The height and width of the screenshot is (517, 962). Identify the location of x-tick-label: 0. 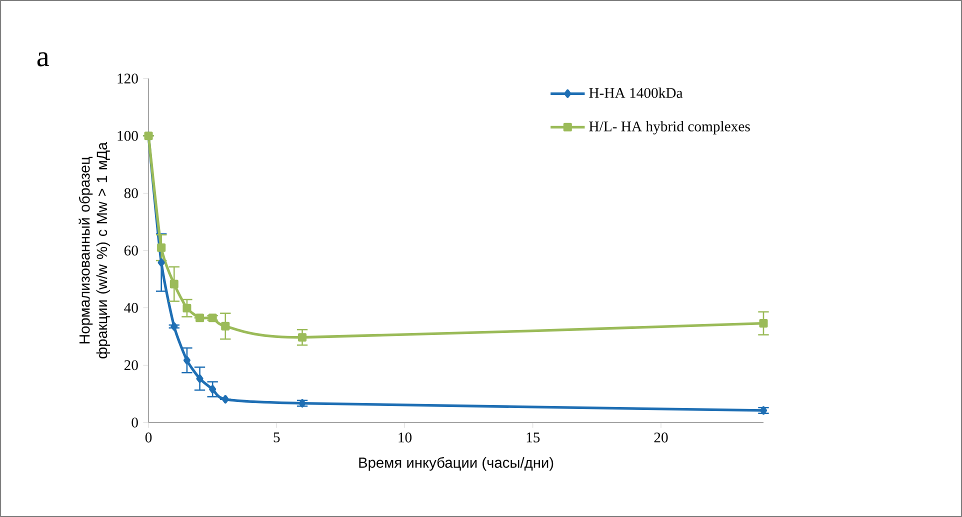
(148, 437).